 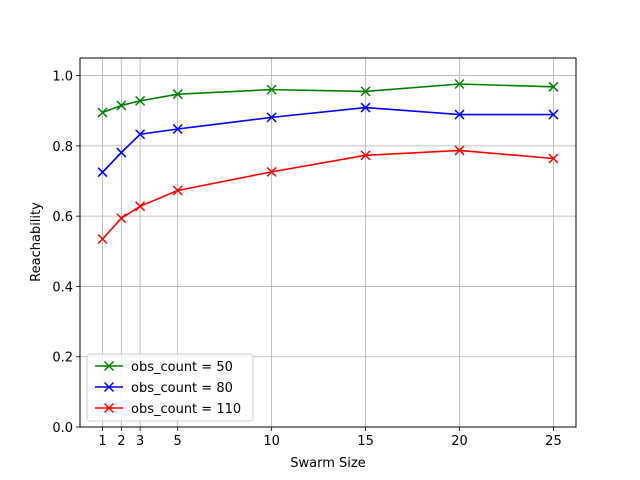 What do you see at coordinates (102, 441) in the screenshot?
I see `x-tick-label: 1` at bounding box center [102, 441].